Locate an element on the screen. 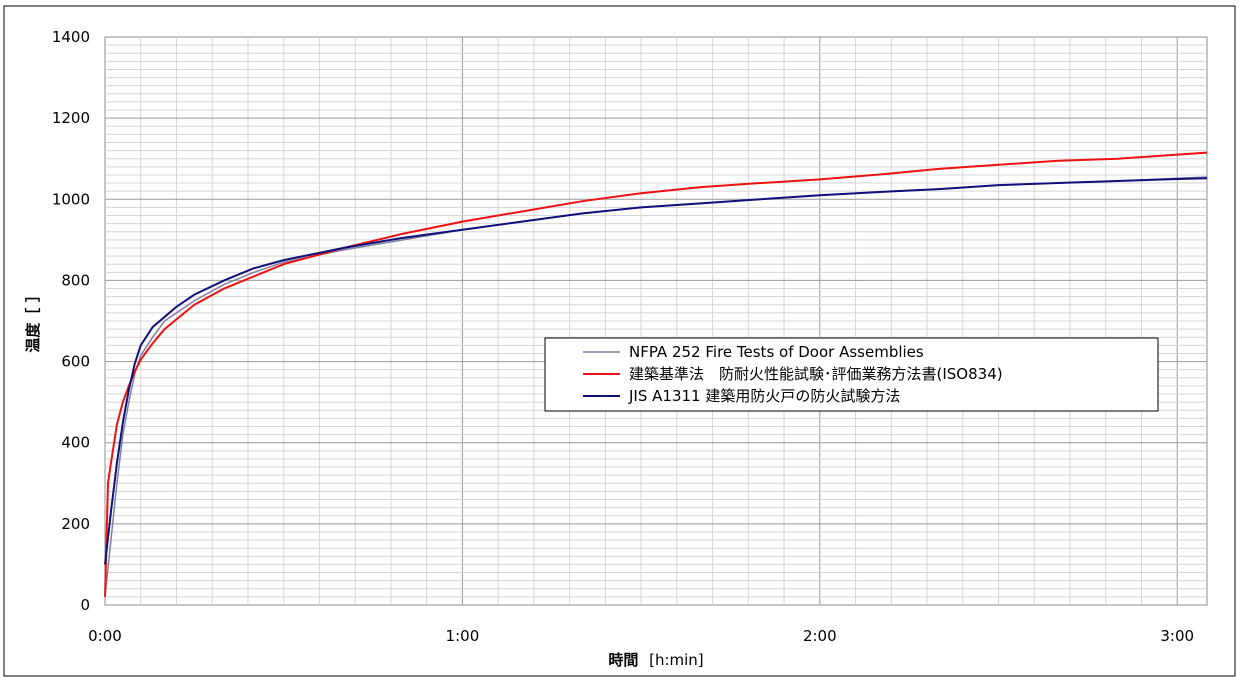 The height and width of the screenshot is (680, 1239). x-axis-title: 時間 [h:min] is located at coordinates (655, 660).